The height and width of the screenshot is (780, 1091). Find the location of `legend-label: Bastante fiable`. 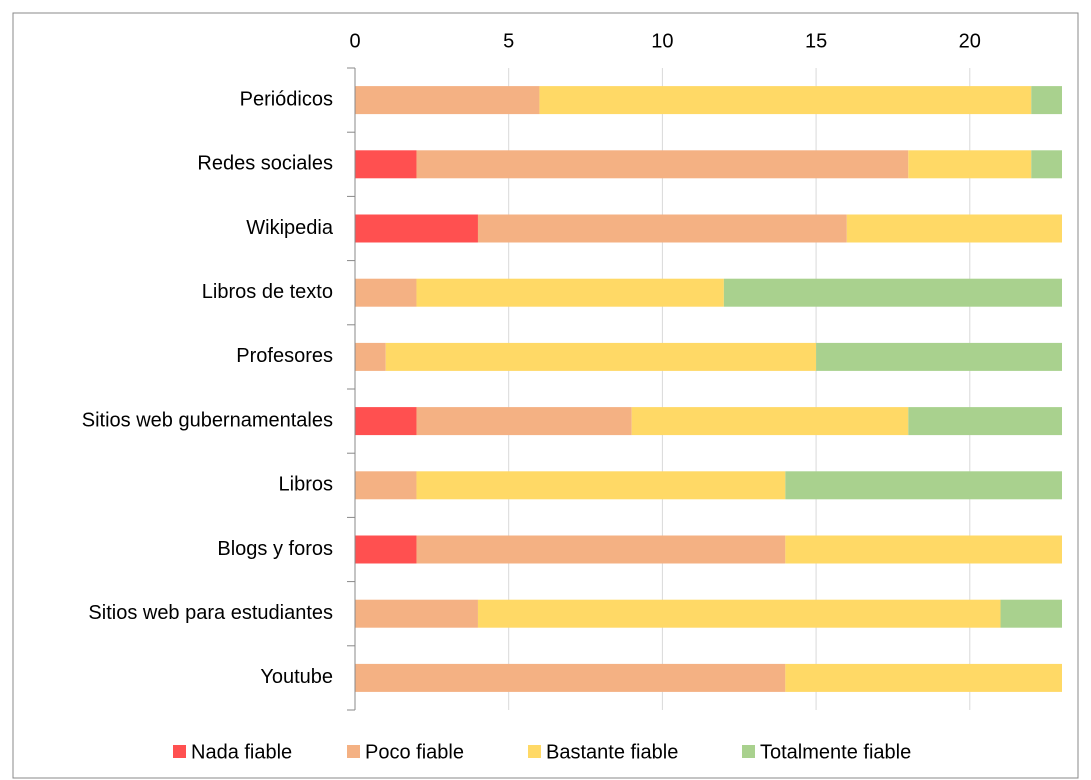

legend-label: Bastante fiable is located at coordinates (612, 752).